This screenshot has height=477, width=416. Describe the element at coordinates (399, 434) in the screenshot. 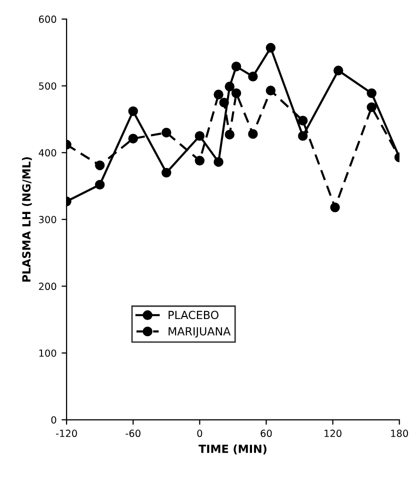

I see `x-tick-label: 180` at that location.